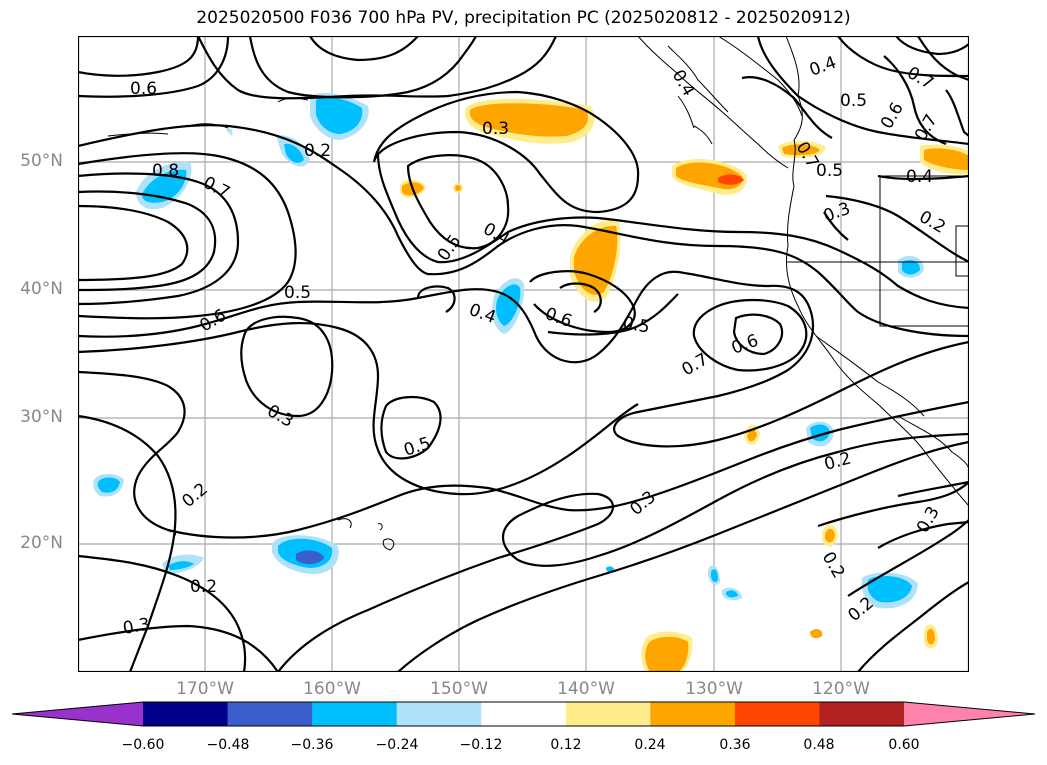 This screenshot has width=1047, height=765. What do you see at coordinates (205, 689) in the screenshot?
I see `lon-label-170w: 170°W` at bounding box center [205, 689].